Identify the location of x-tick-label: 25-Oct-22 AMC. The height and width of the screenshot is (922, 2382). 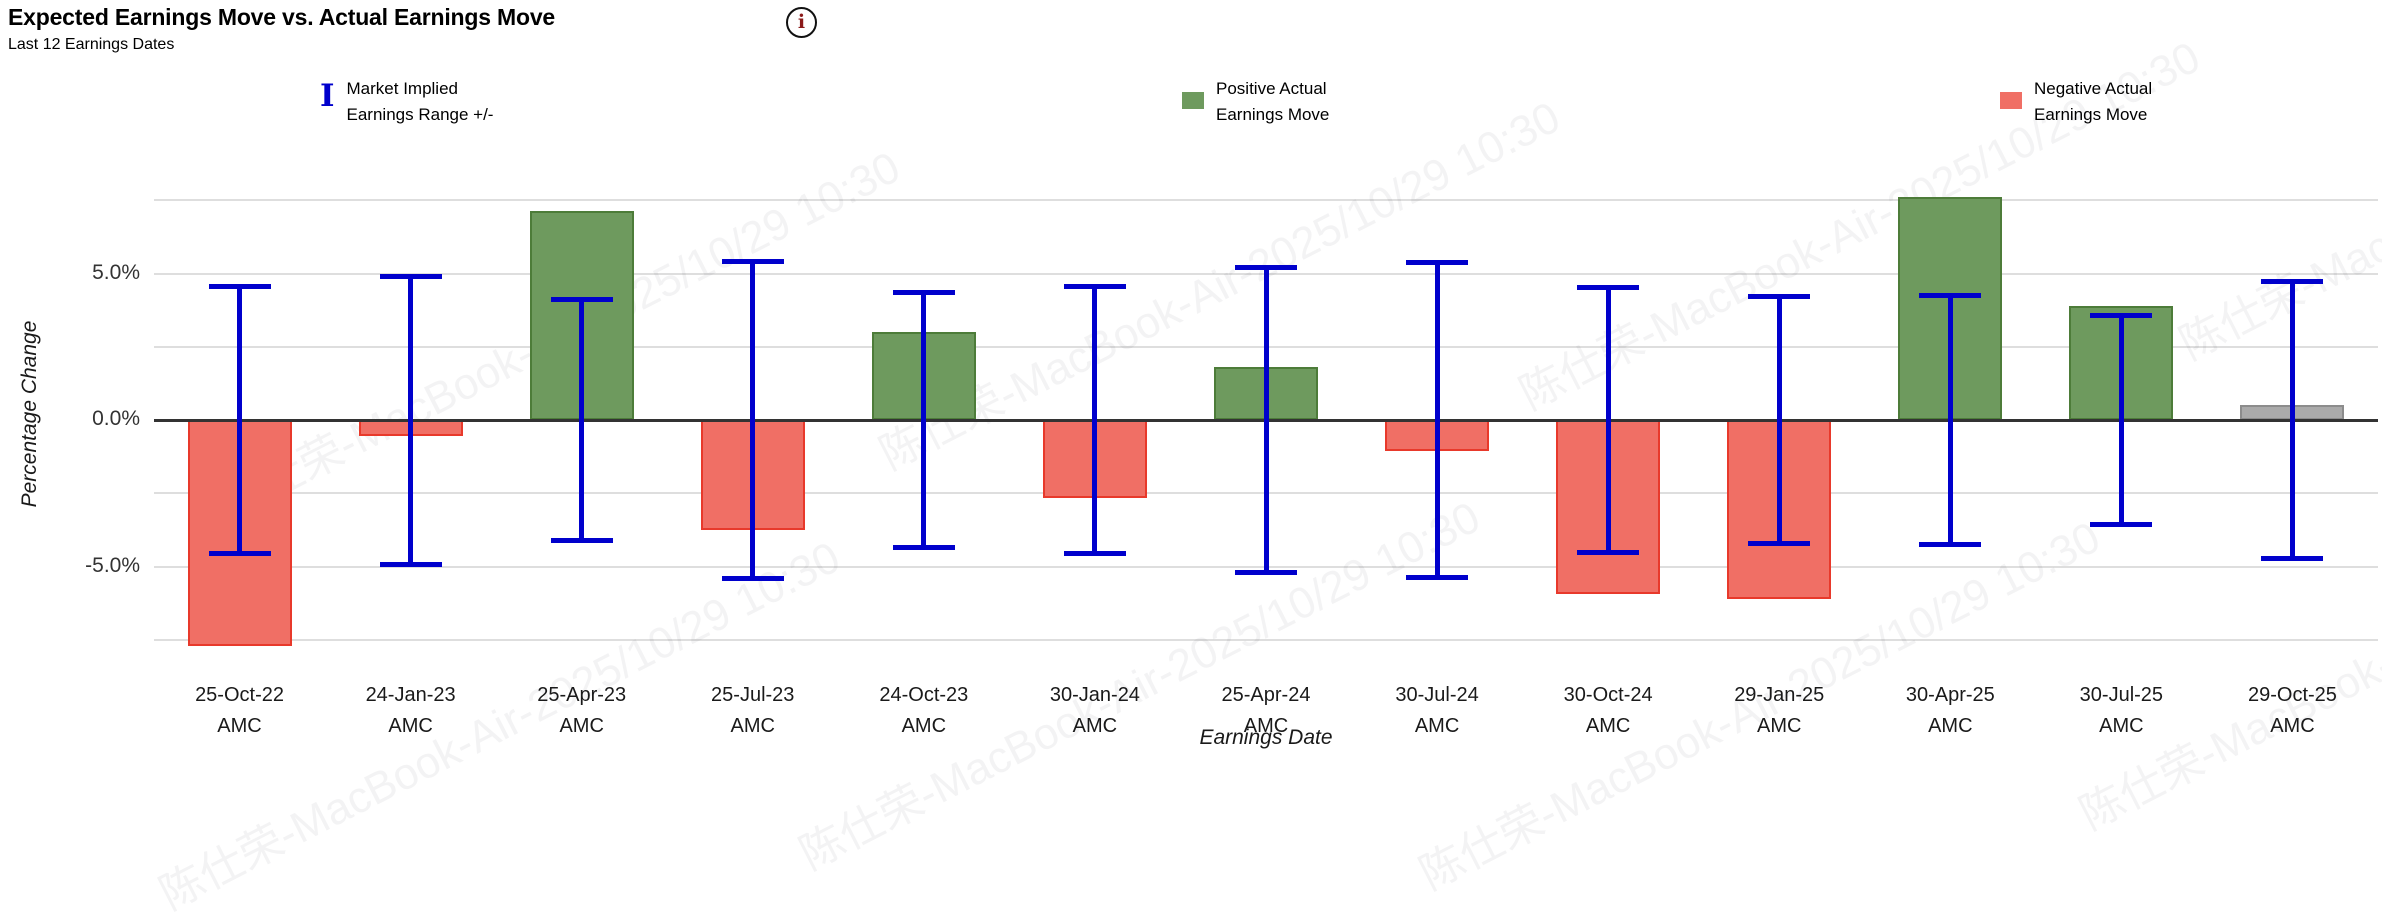
(239, 710).